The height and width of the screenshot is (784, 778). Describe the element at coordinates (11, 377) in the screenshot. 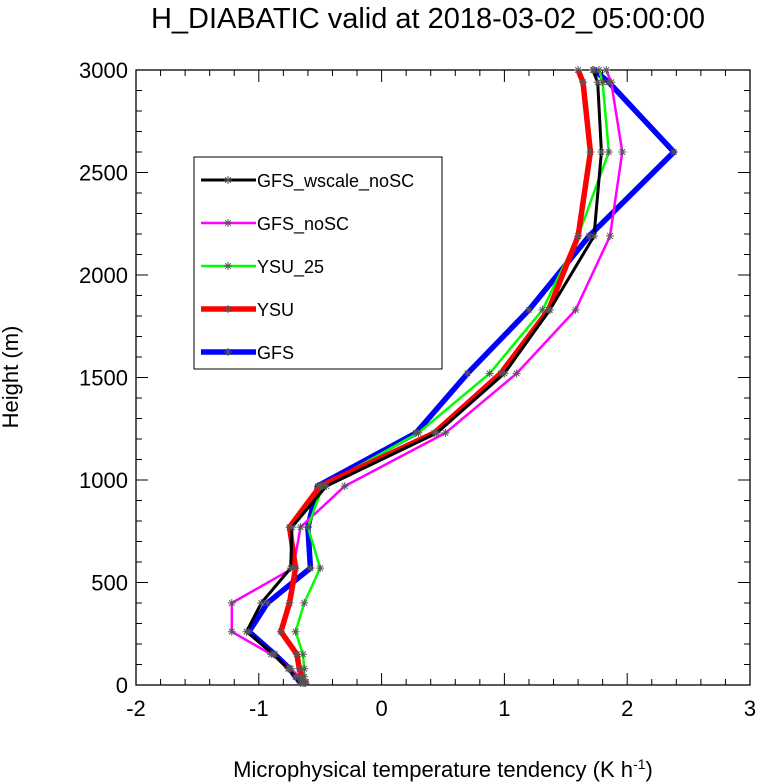

I see `y-axis-label: Height (m)` at that location.